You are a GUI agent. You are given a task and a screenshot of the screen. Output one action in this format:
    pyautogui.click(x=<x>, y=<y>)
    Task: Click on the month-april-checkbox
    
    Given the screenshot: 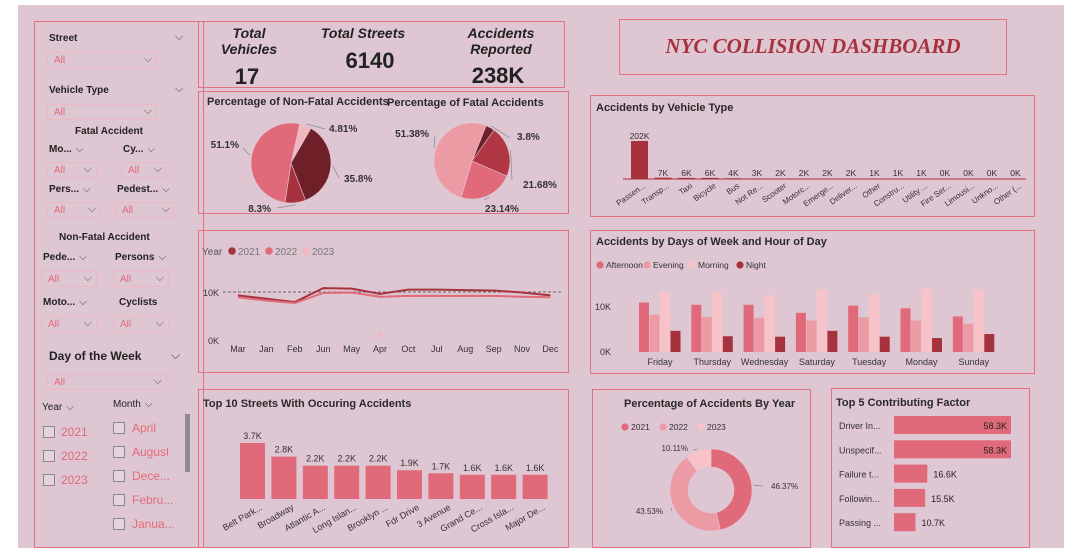 What is the action you would take?
    pyautogui.click(x=119, y=428)
    